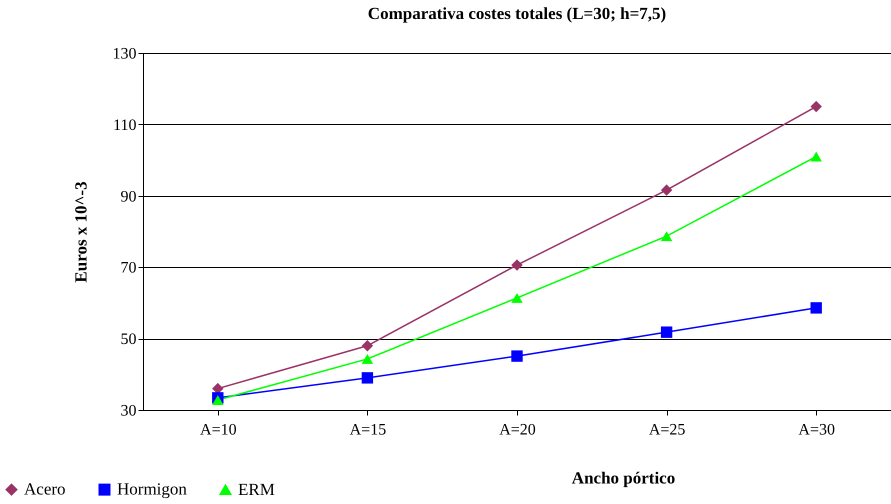 The width and height of the screenshot is (891, 504). What do you see at coordinates (124, 54) in the screenshot?
I see `y-tick-label: 130` at bounding box center [124, 54].